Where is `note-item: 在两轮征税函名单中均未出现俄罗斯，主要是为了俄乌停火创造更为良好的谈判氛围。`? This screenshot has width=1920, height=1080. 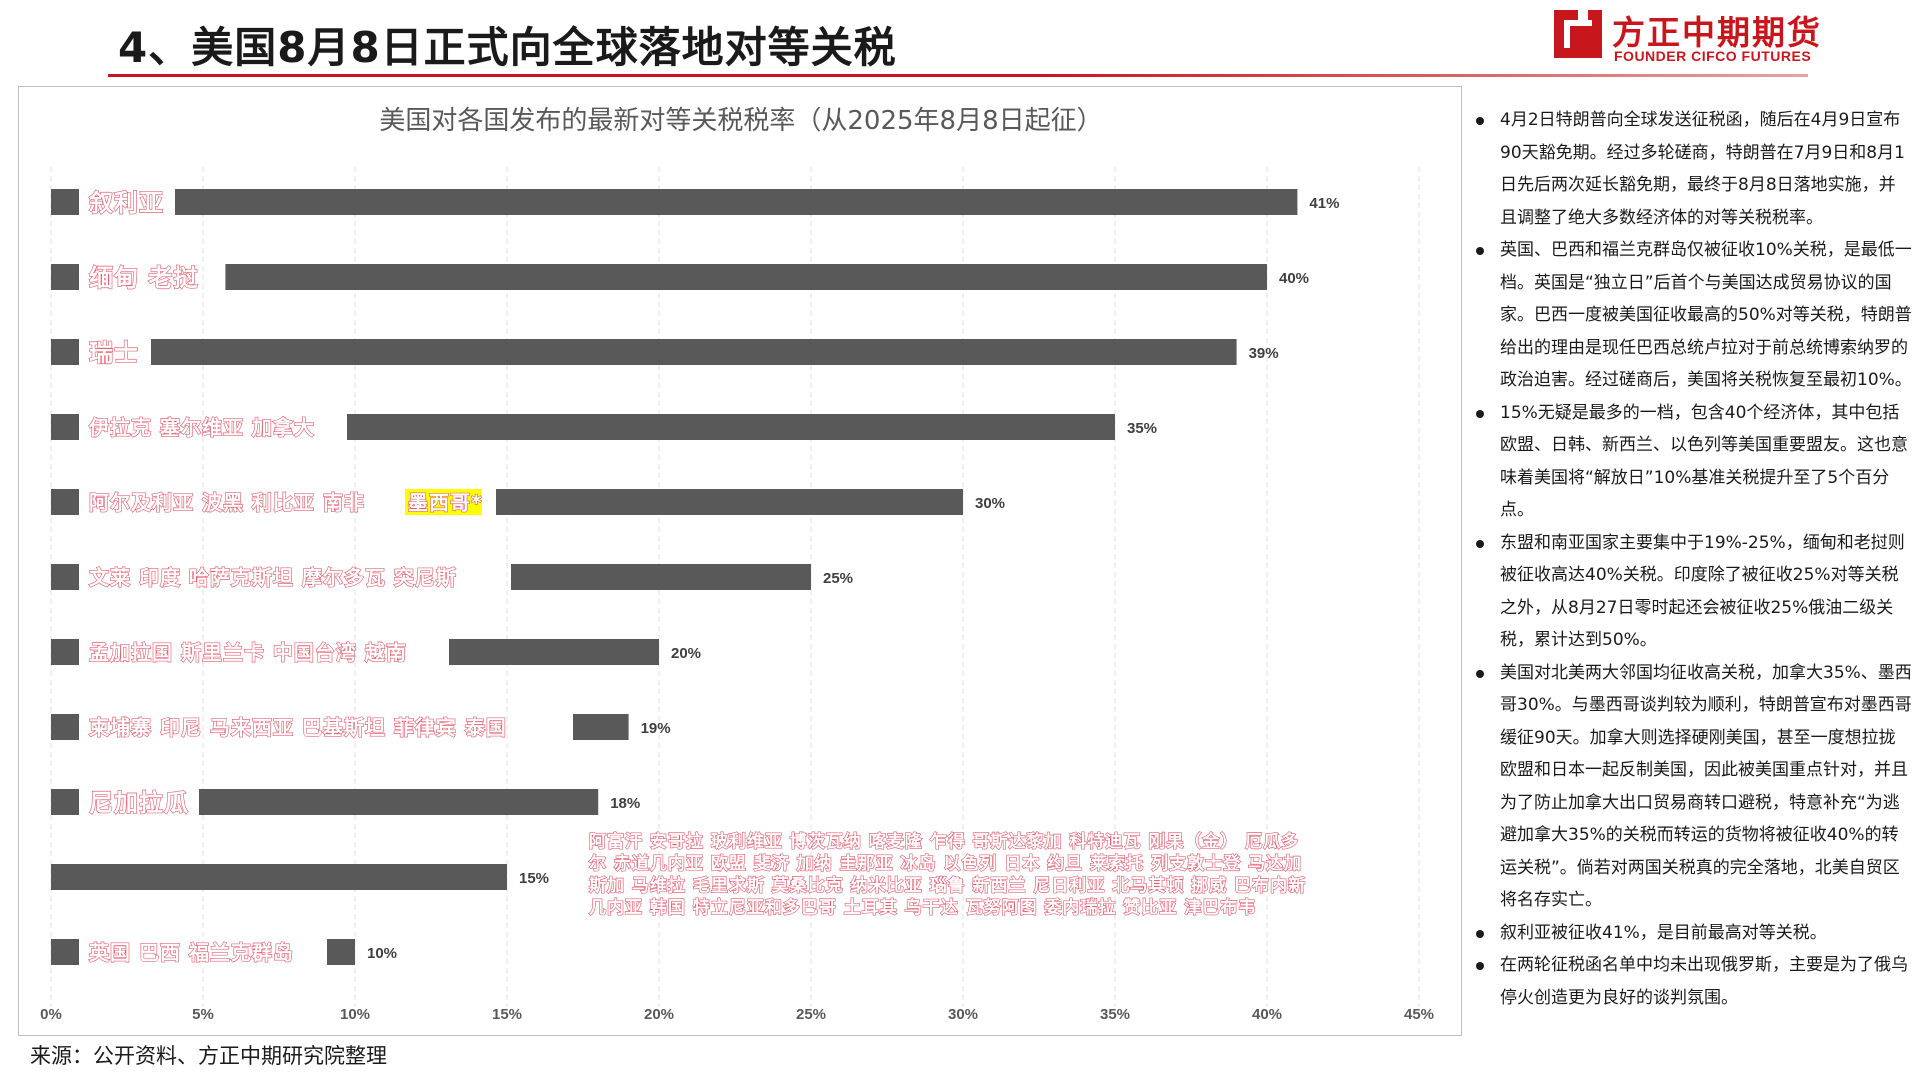 note-item: 在两轮征税函名单中均未出现俄罗斯，主要是为了俄乌停火创造更为良好的谈判氛围。 is located at coordinates (1692, 981).